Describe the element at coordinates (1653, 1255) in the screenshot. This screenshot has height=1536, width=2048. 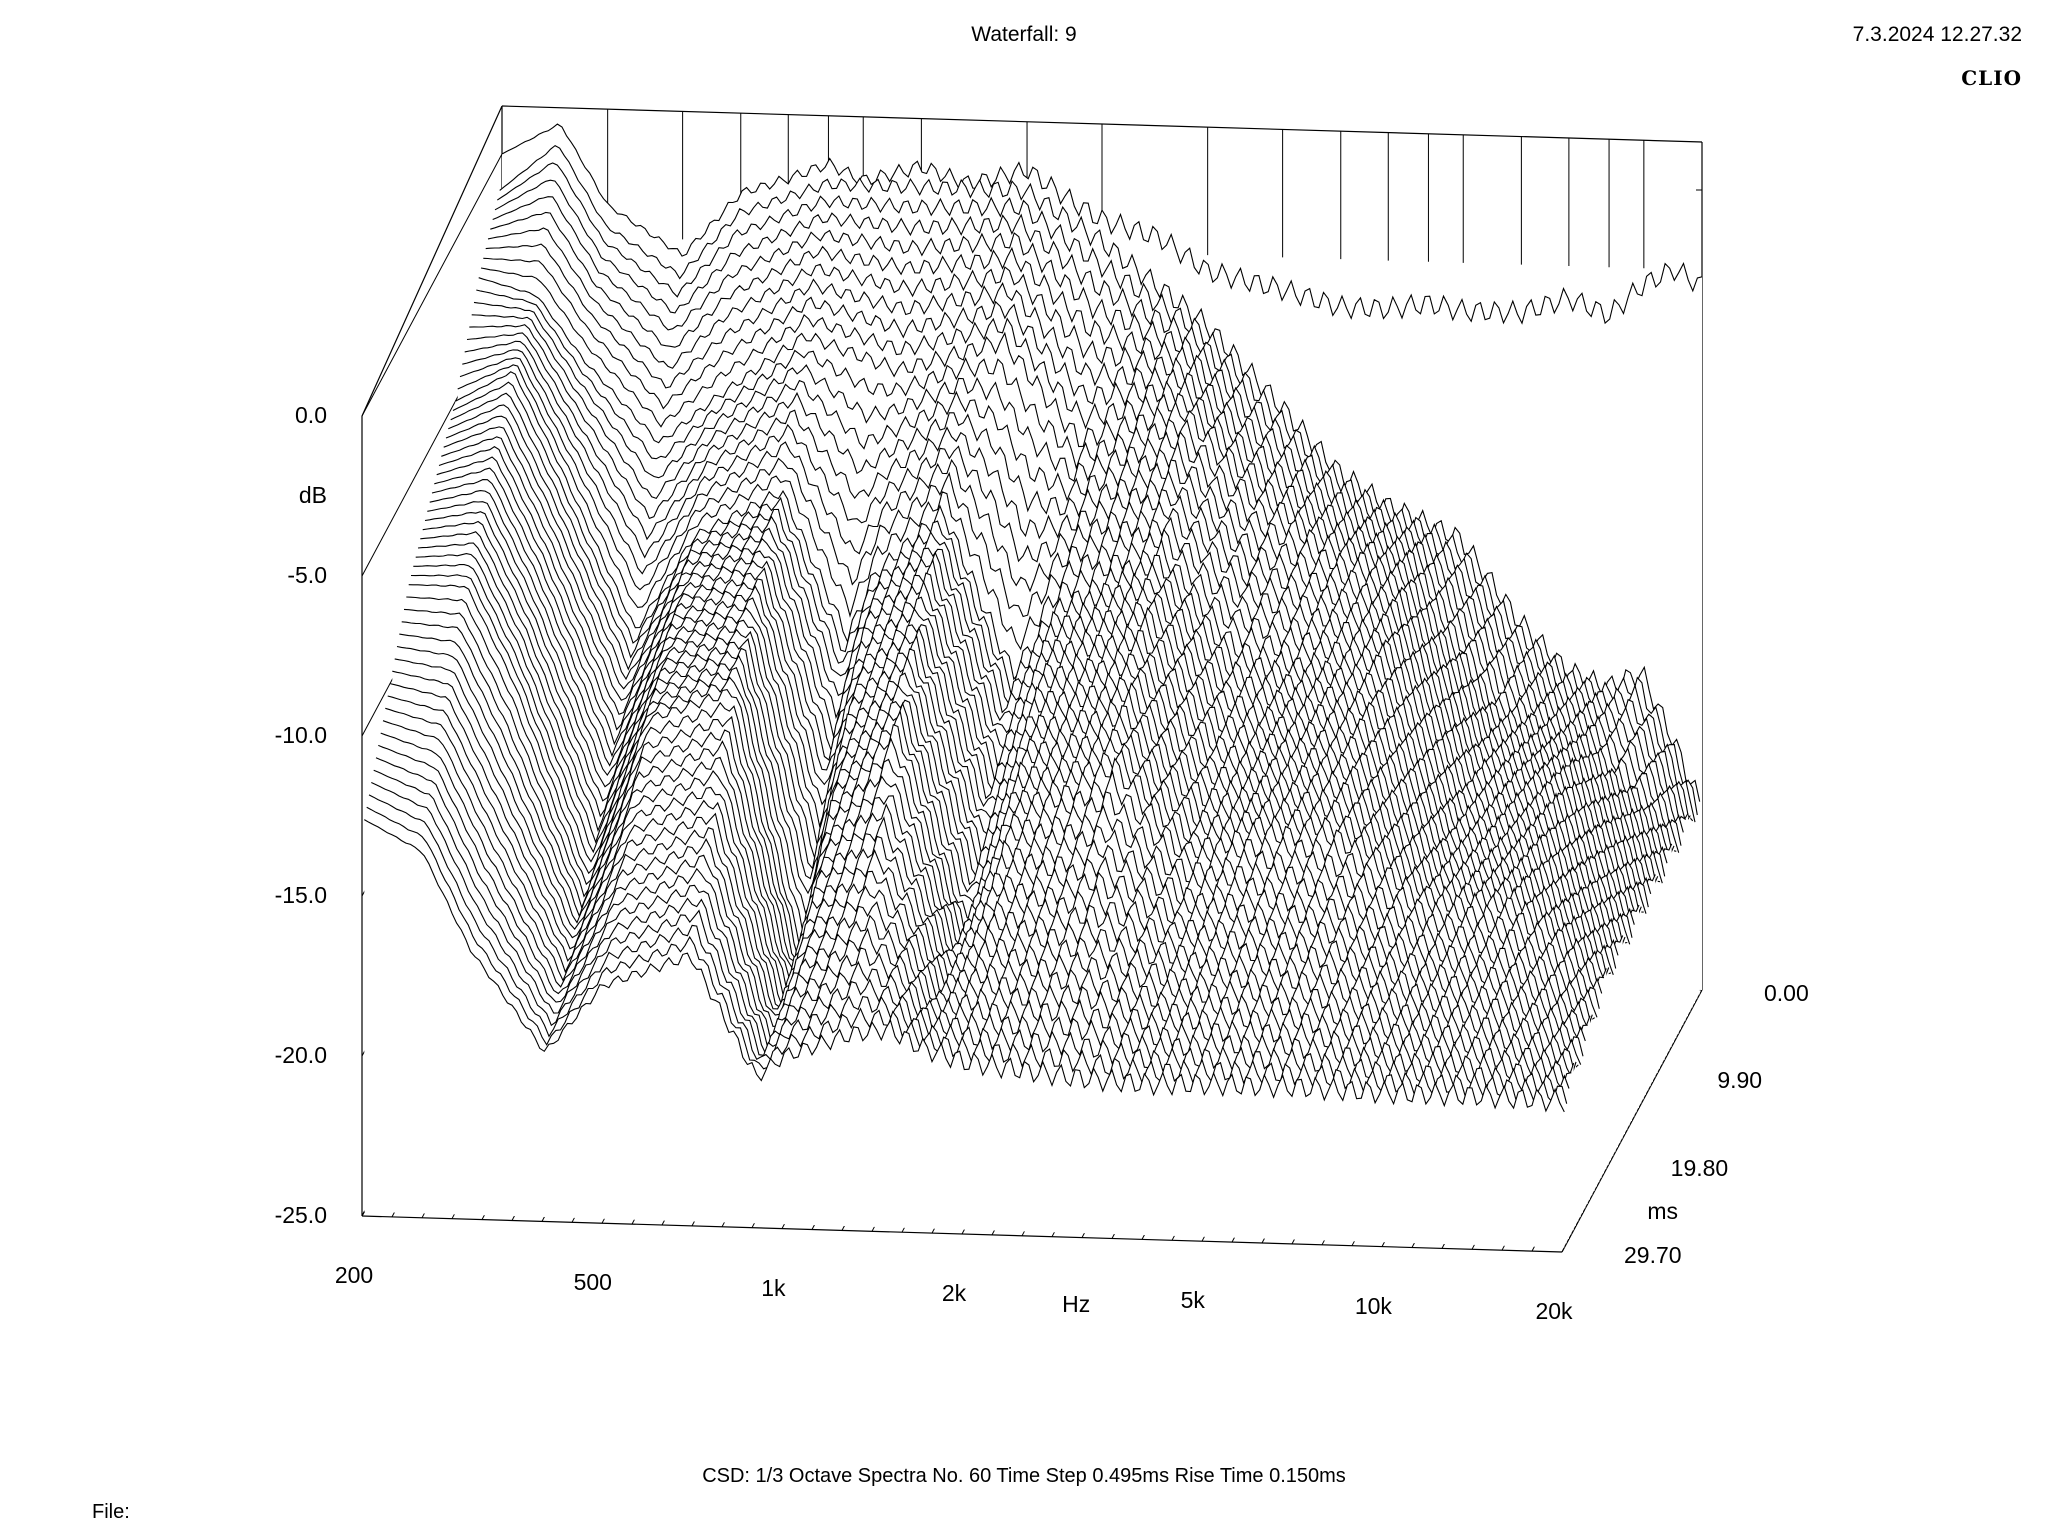
I see `z-tick-label: 29.70` at that location.